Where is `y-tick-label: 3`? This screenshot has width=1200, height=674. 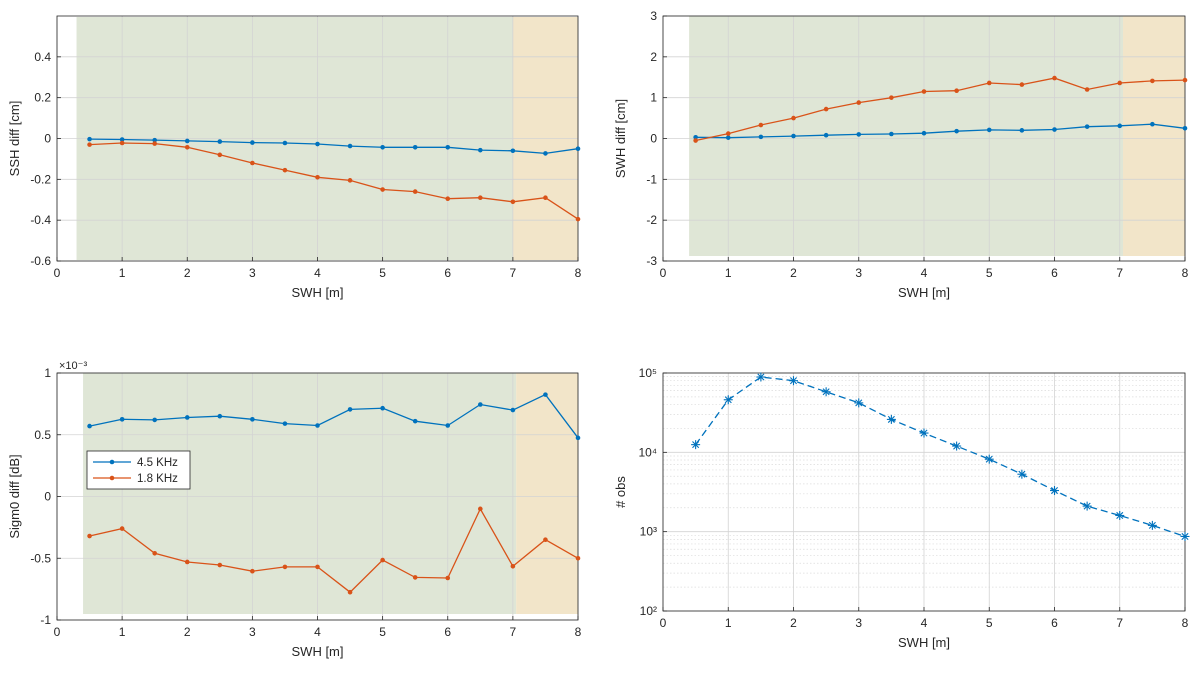 y-tick-label: 3 is located at coordinates (653, 16).